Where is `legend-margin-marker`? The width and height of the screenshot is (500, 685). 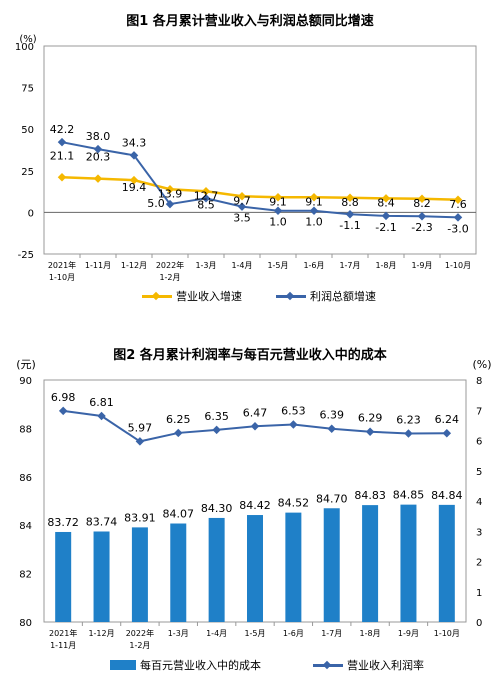
legend-margin-marker is located at coordinates (327, 664).